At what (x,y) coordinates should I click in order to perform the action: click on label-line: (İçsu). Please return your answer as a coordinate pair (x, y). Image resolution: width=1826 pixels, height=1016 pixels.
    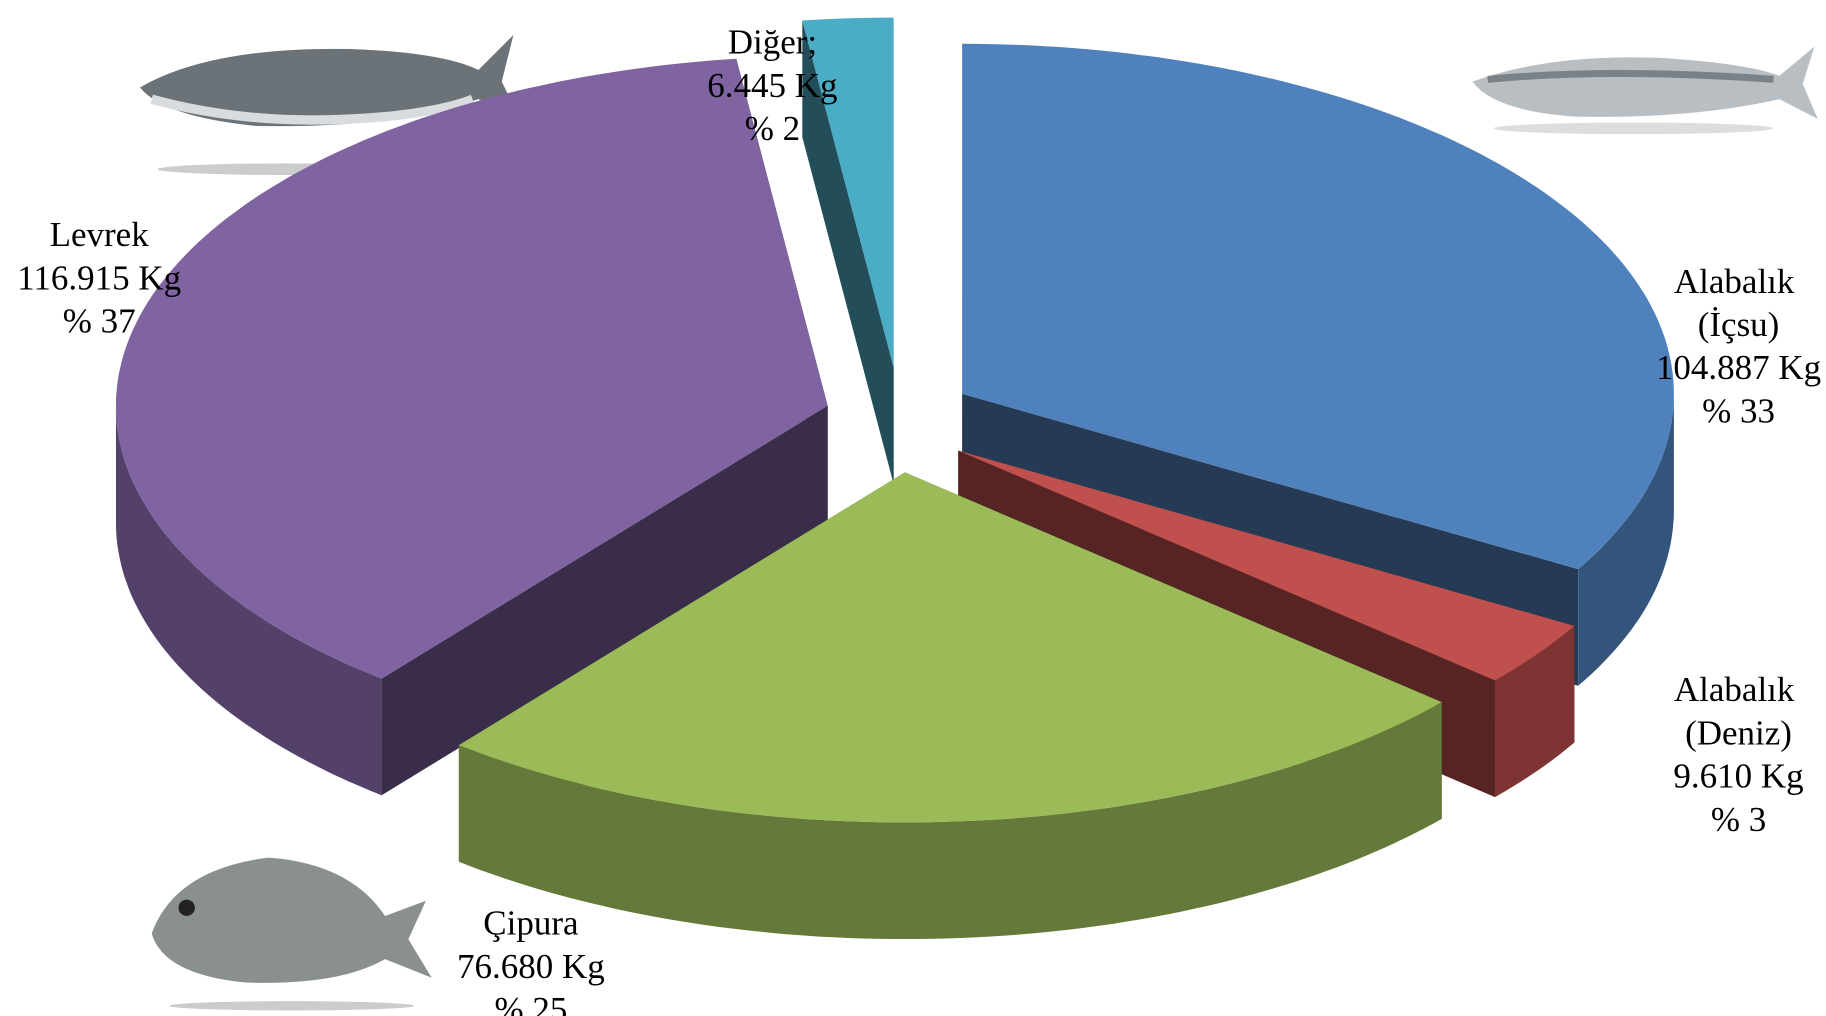
    Looking at the image, I should click on (1739, 324).